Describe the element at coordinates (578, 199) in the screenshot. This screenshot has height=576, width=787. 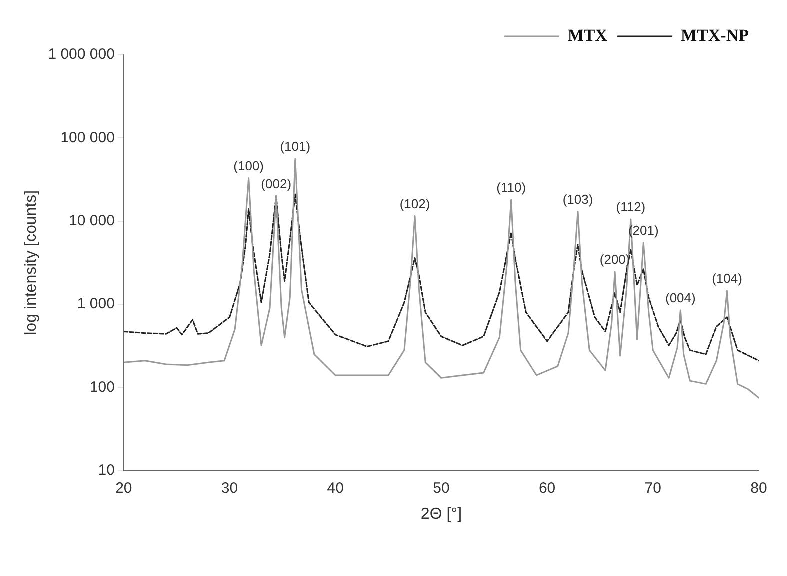
I see `annotation: (103)` at that location.